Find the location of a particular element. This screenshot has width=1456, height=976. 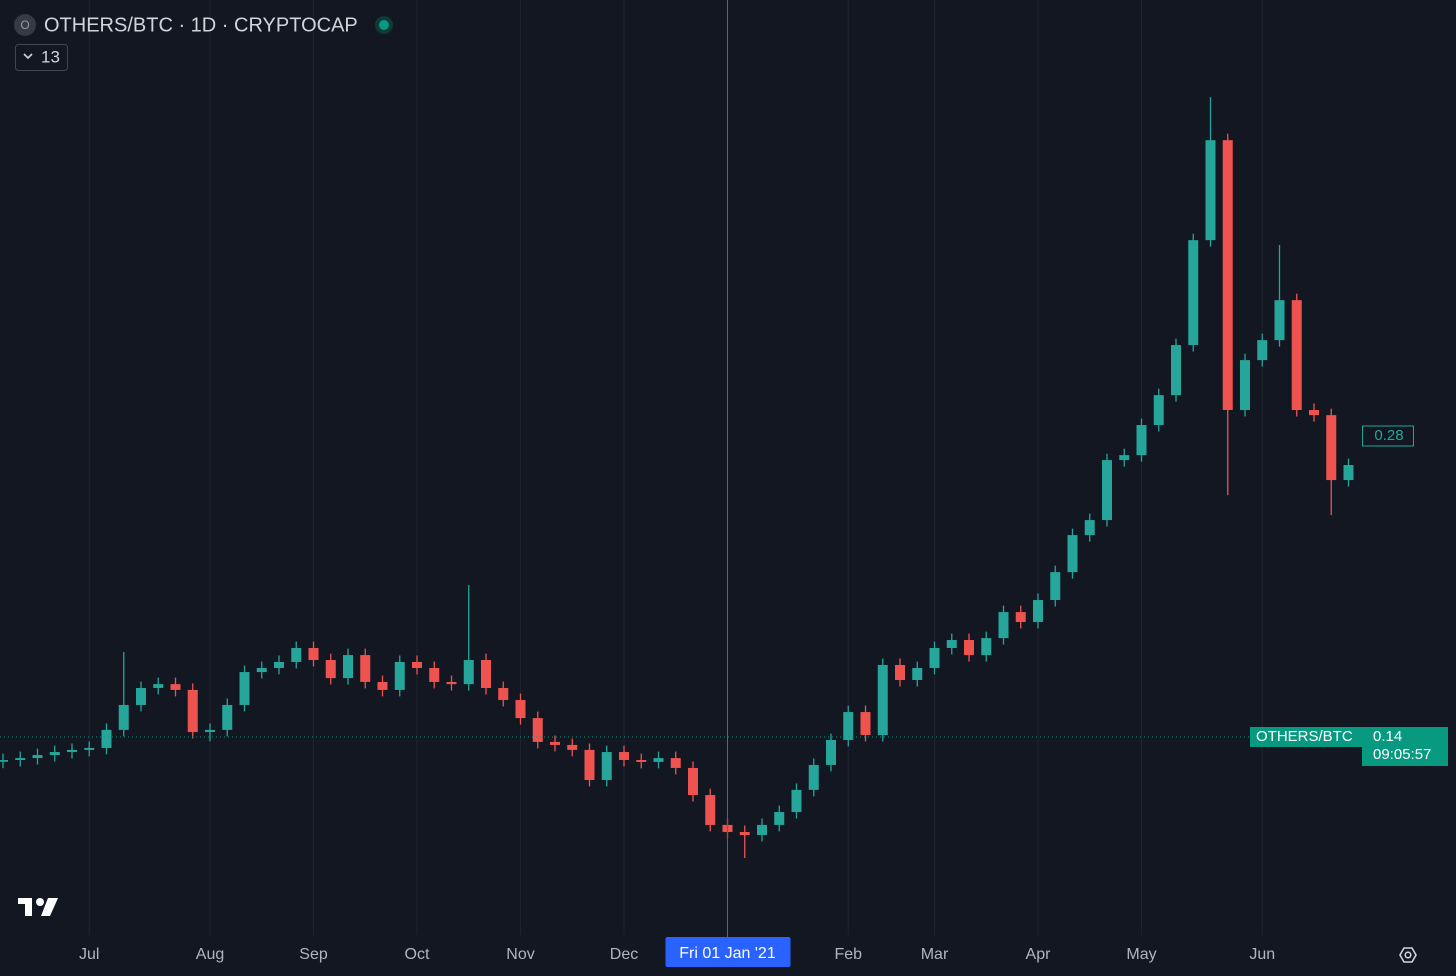

header: O OTHERS/BTC · 1D · CRYPTOCAP 13 is located at coordinates (203, 42).